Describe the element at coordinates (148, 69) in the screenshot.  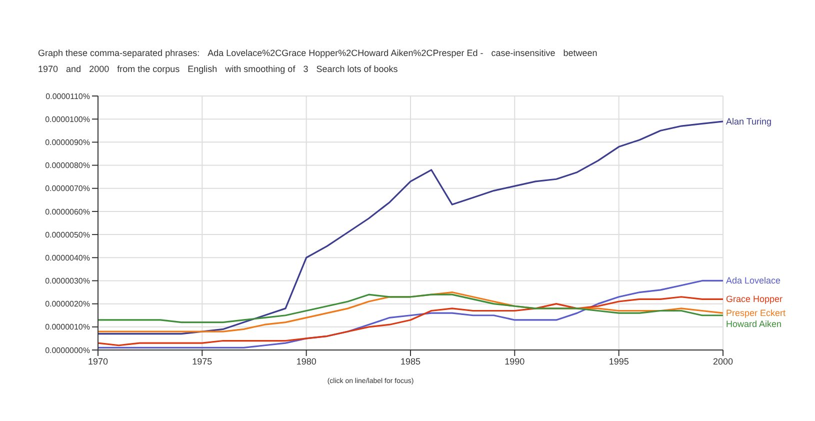
I see `text: from the corpus` at that location.